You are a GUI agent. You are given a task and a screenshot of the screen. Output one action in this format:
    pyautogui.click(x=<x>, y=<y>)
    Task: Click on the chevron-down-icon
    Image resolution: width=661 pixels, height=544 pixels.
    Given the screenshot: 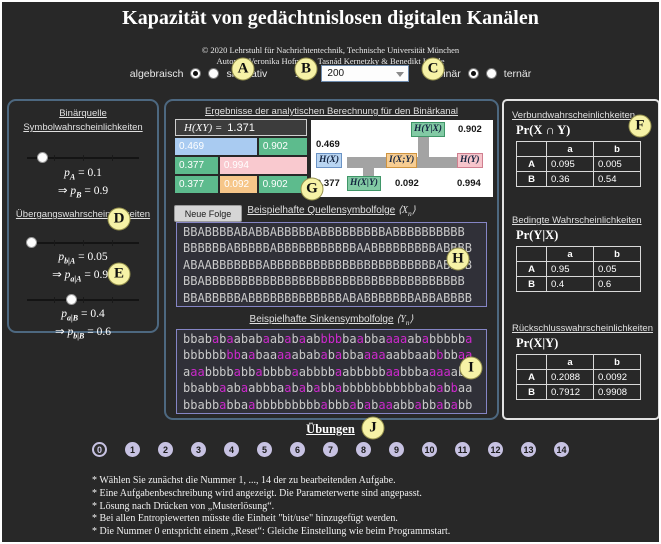 What is the action you would take?
    pyautogui.click(x=400, y=74)
    